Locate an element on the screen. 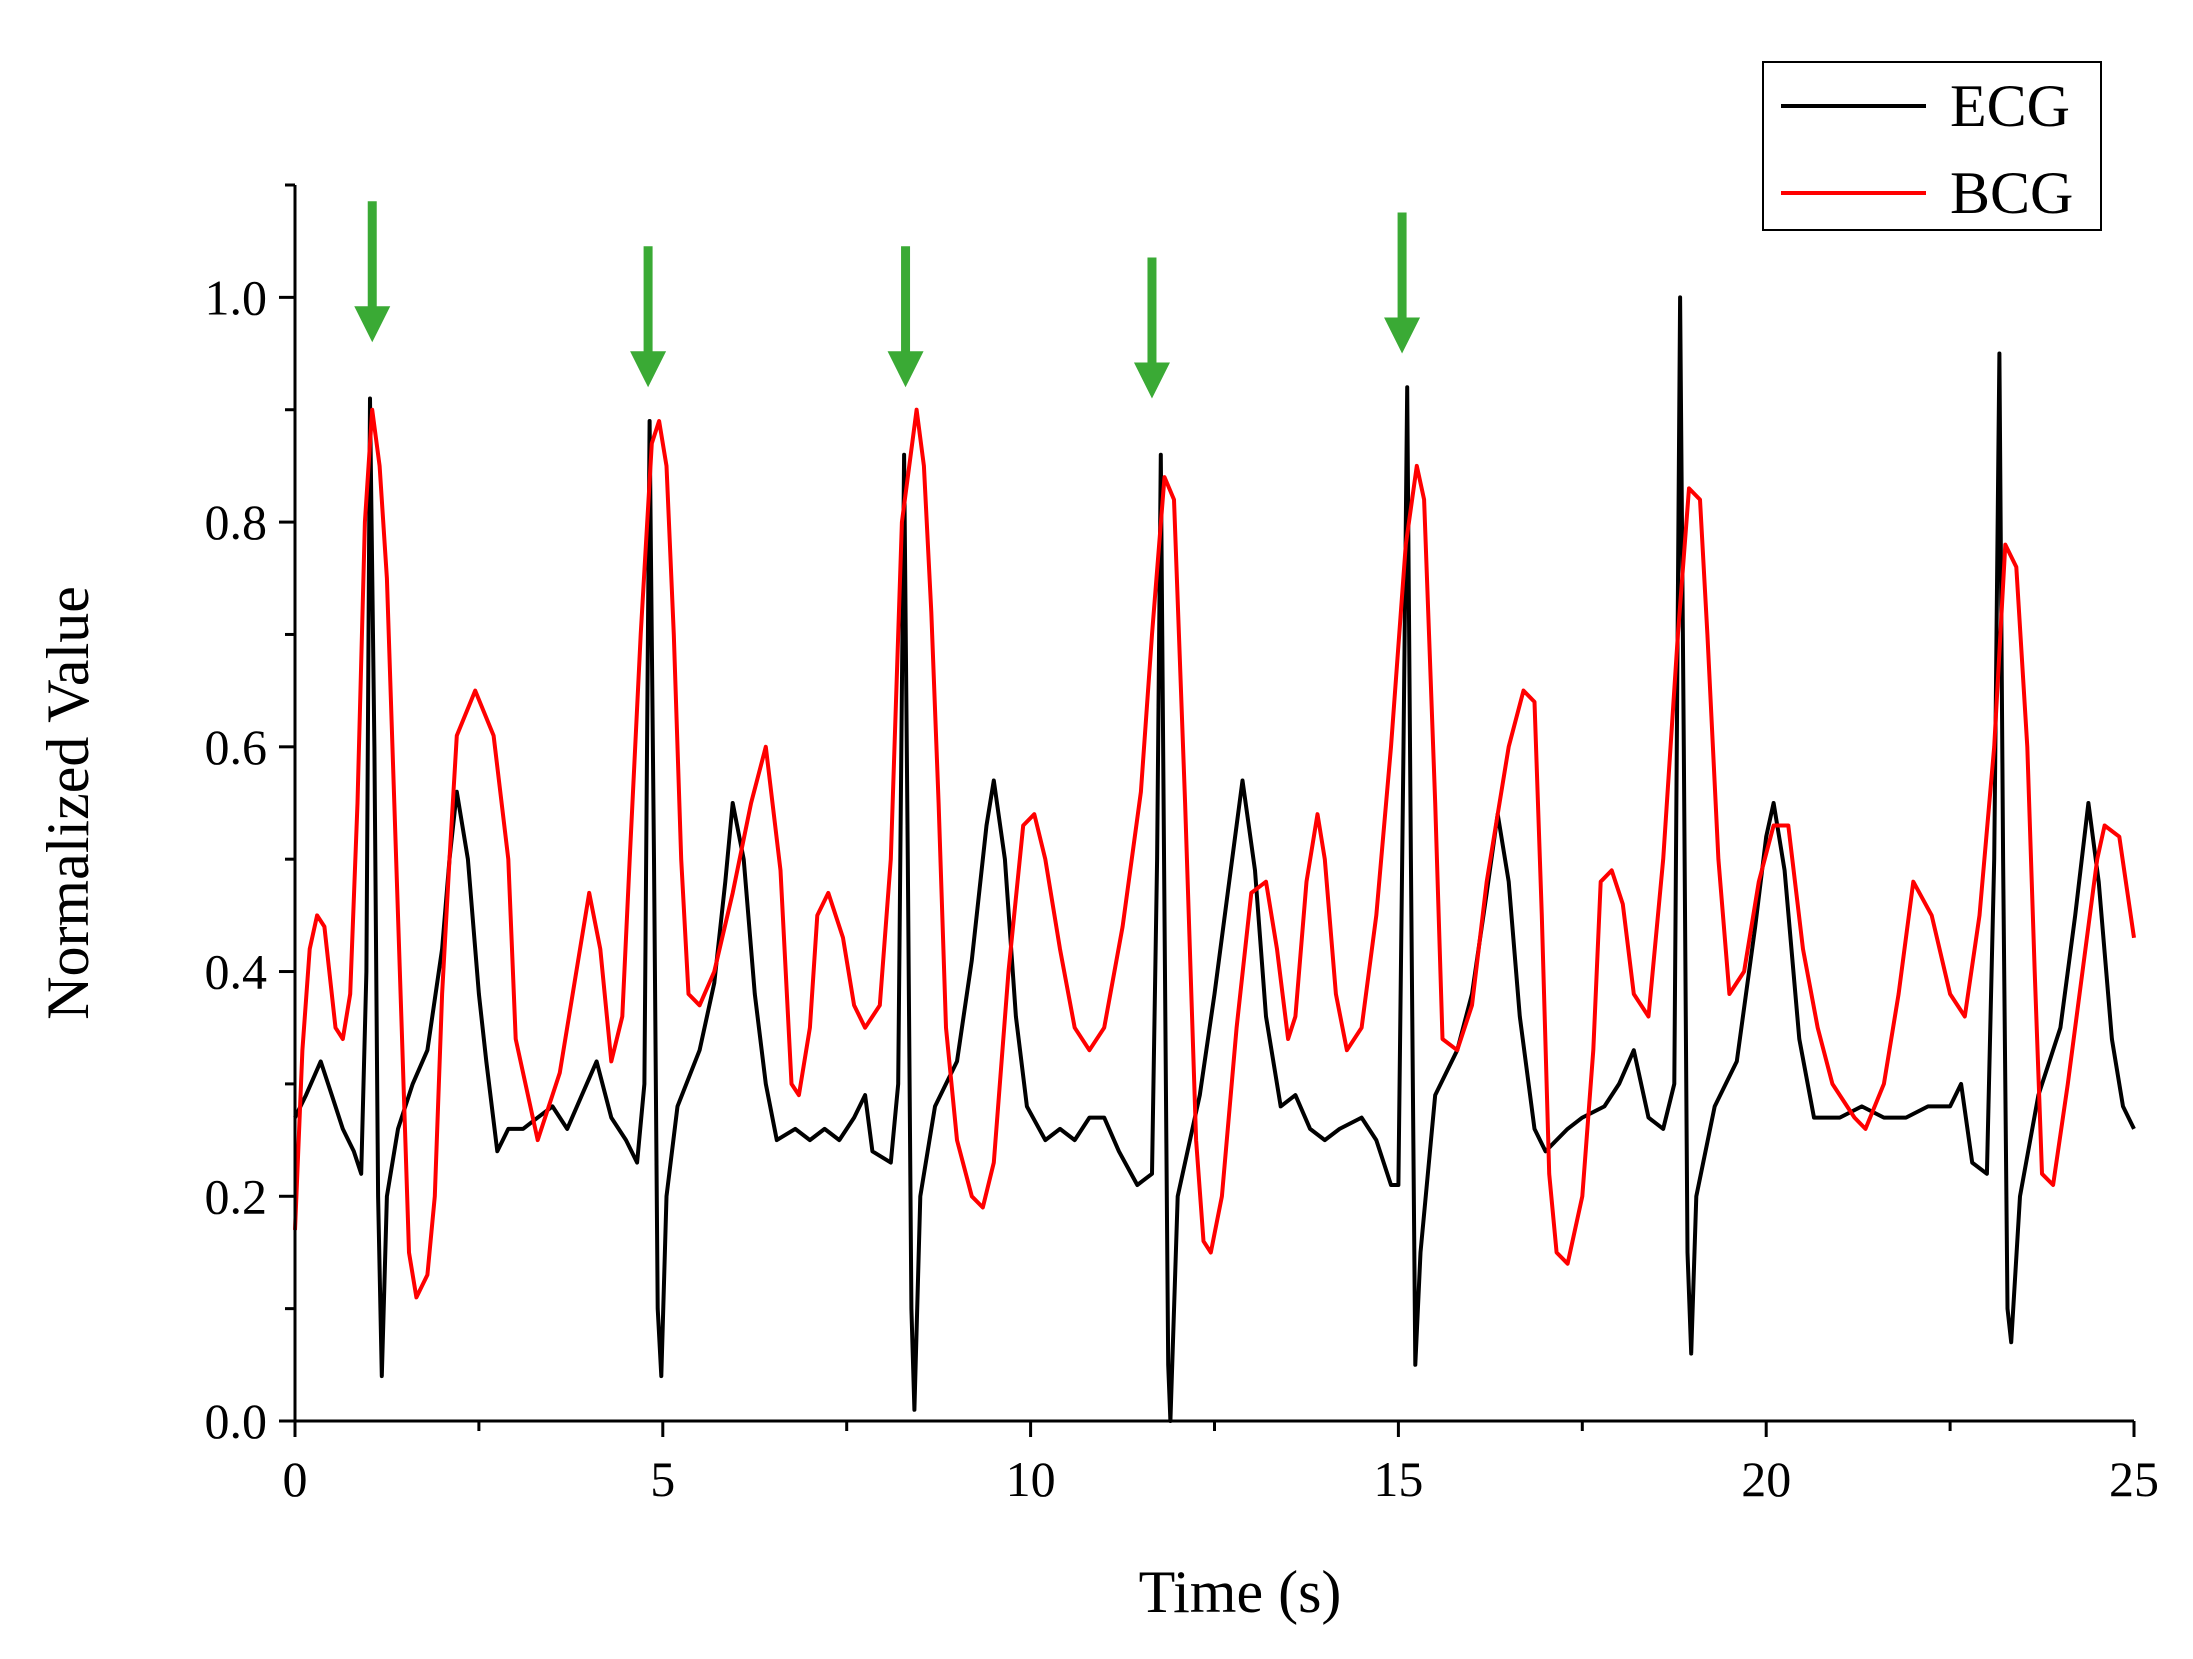  y-tick-label: 1.0 is located at coordinates (236, 297).